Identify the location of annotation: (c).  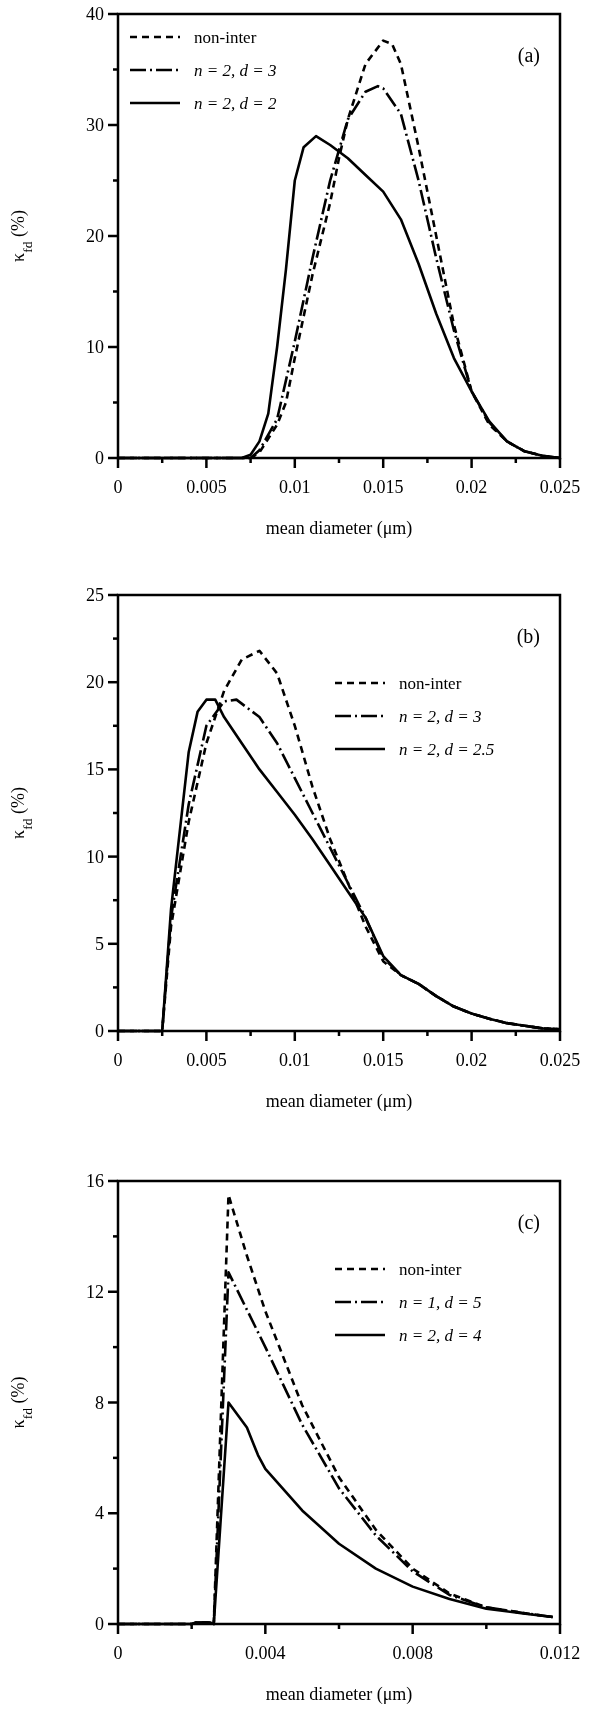
(528, 1222).